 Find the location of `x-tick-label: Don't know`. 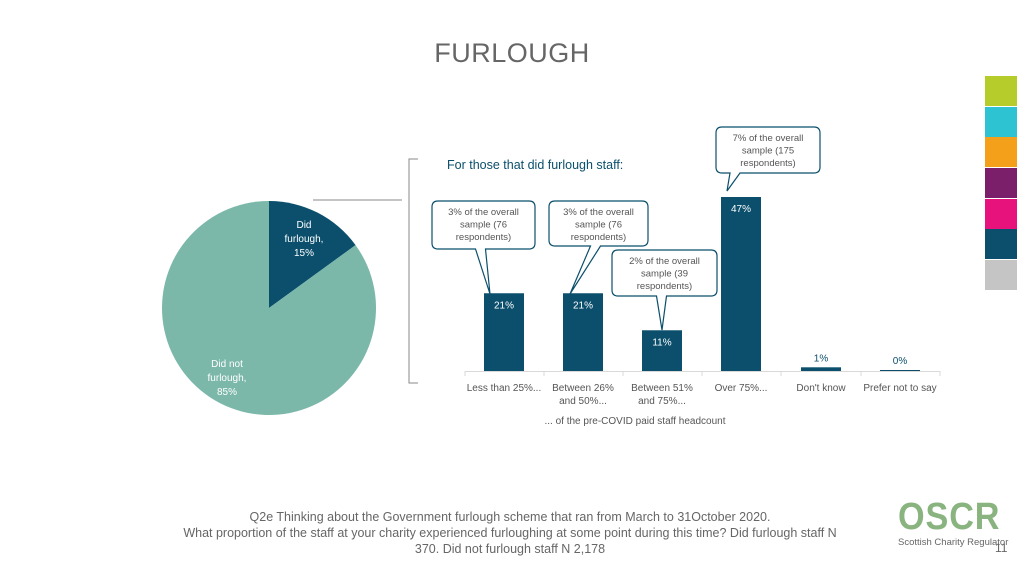

x-tick-label: Don't know is located at coordinates (821, 388).